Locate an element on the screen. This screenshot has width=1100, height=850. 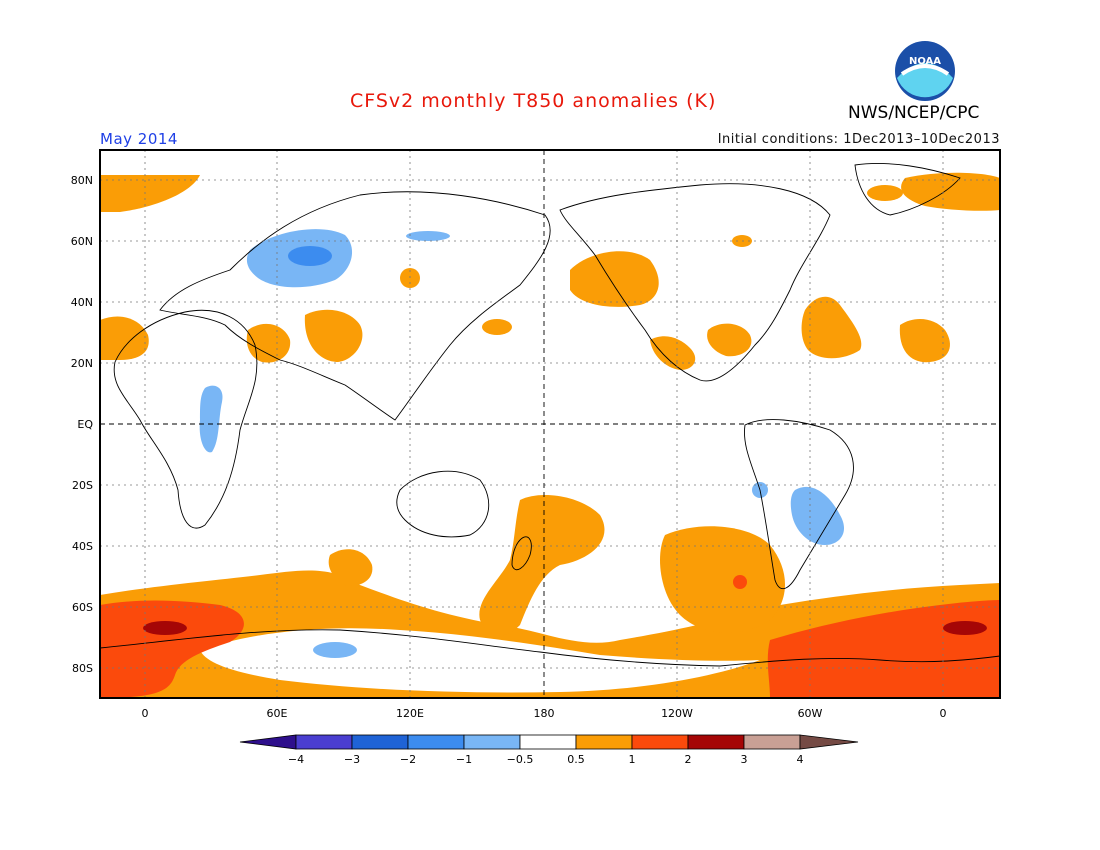
south-america-cool is located at coordinates (817, 515).